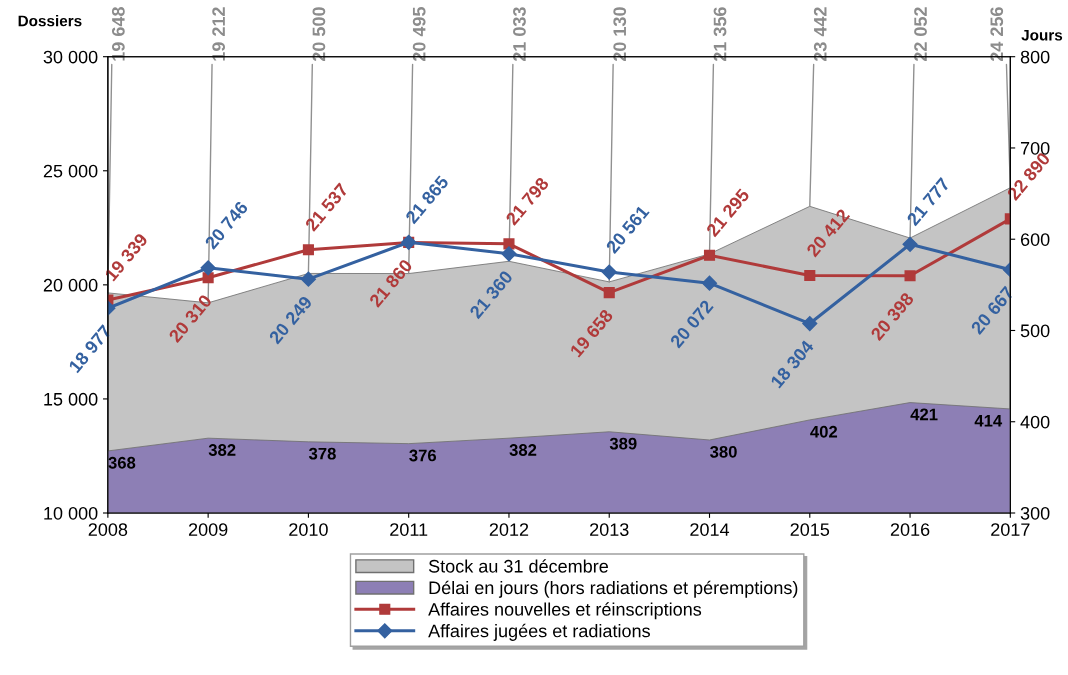  I want to click on y2-tick-label: 300, so click(1035, 513).